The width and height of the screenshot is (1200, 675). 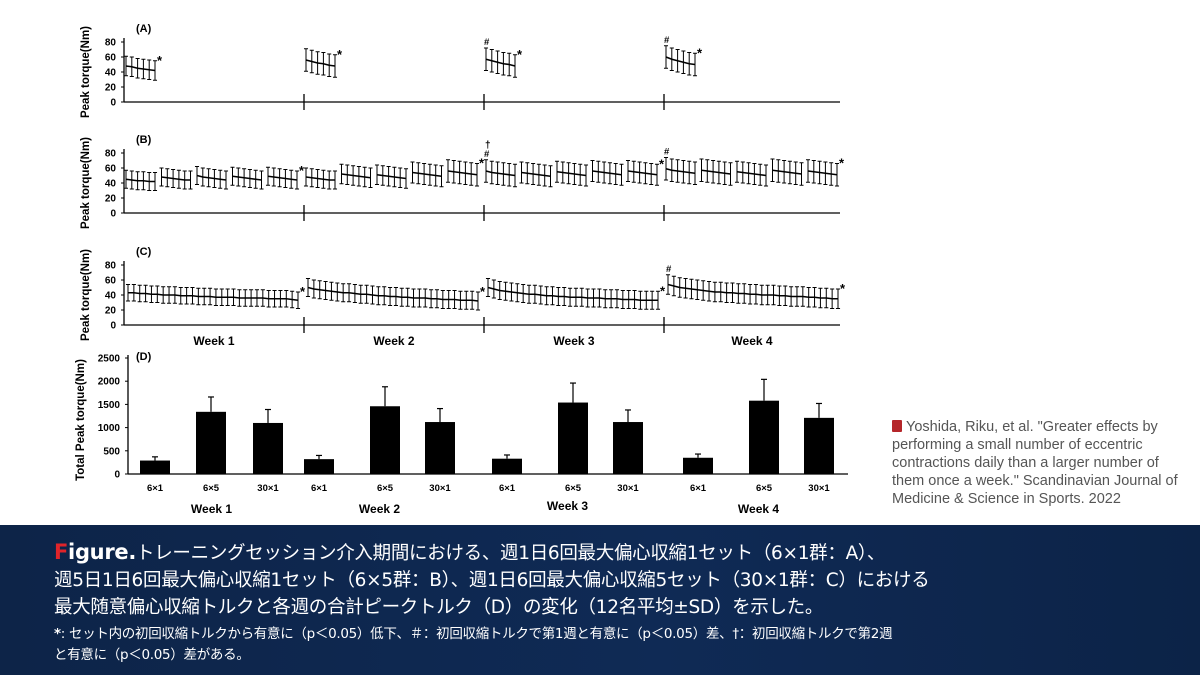 What do you see at coordinates (144, 357) in the screenshot?
I see `panel-label: (D)` at bounding box center [144, 357].